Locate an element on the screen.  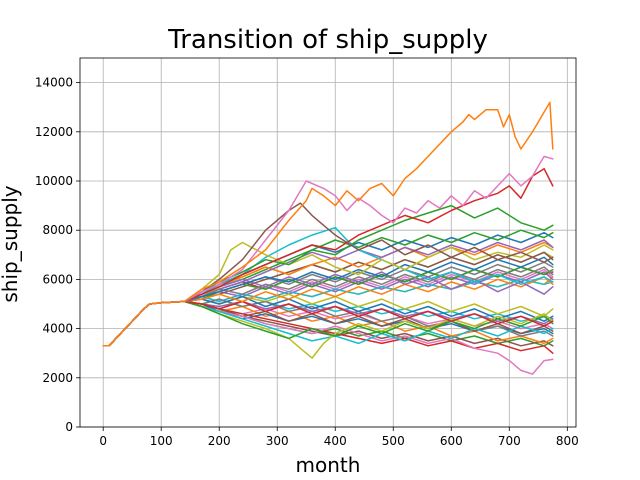
x-tick-label: 800 is located at coordinates (567, 441).